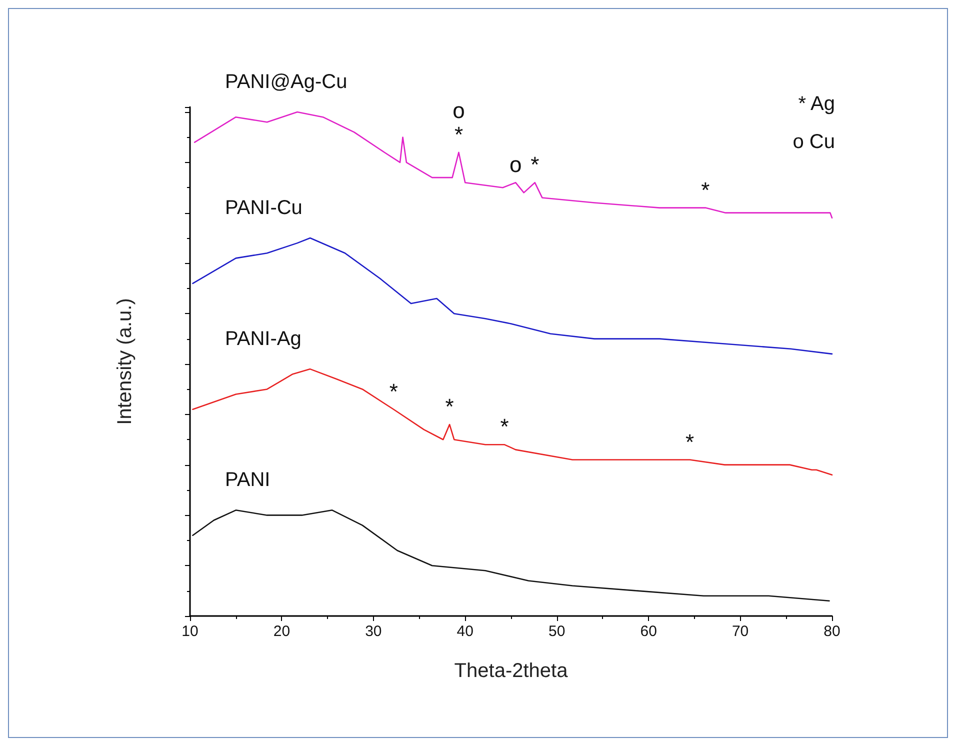 This screenshot has width=958, height=748. What do you see at coordinates (190, 631) in the screenshot?
I see `x-tick-label: 10` at bounding box center [190, 631].